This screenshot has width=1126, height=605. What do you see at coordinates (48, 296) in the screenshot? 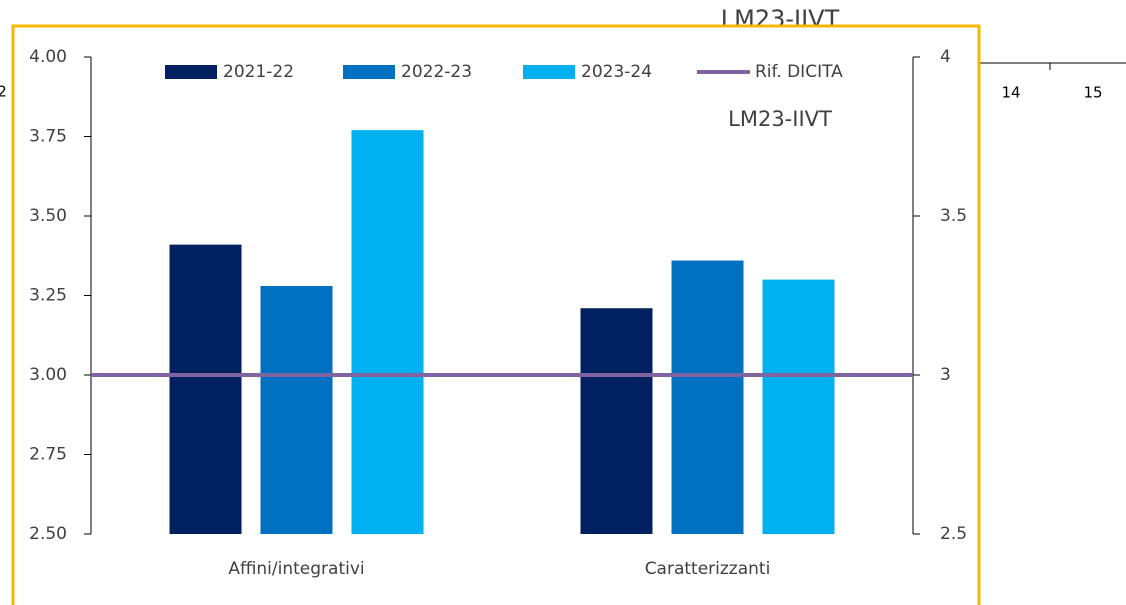
I see `y-tick-label: 3.25` at bounding box center [48, 296].